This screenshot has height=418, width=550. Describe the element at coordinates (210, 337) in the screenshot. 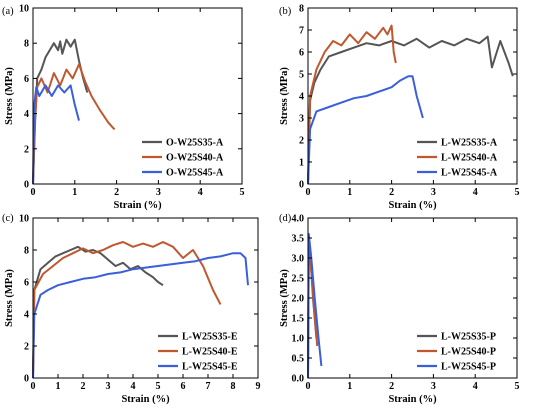

I see `legend-label-L-W25S35-E: L-W25S35-E` at that location.